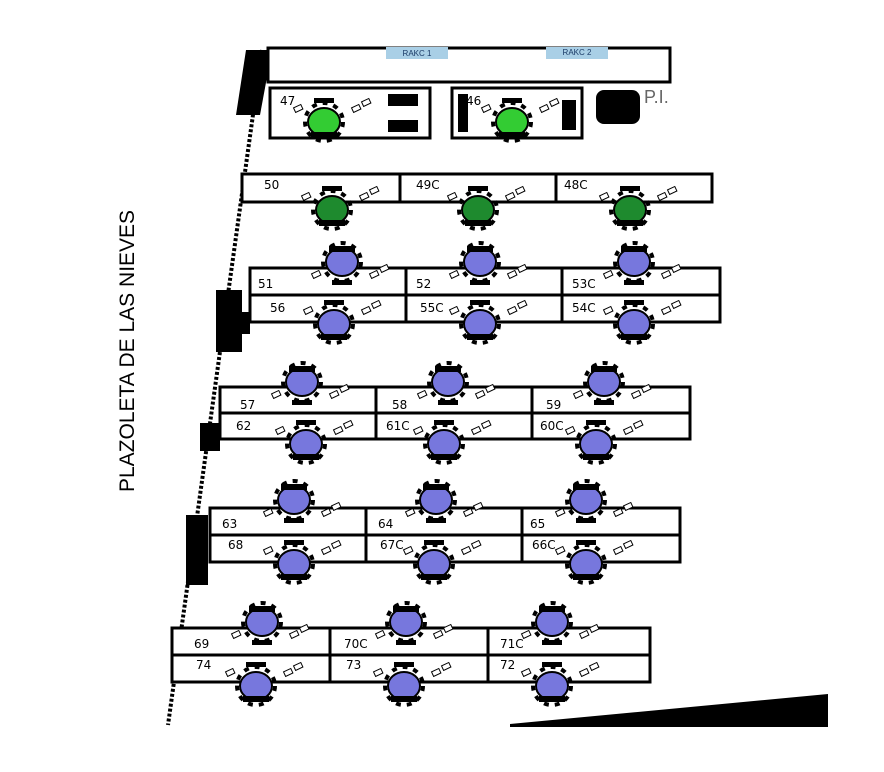 Image resolution: width=884 pixels, height=772 pixels. I want to click on workstation-63: 63, so click(282, 505).